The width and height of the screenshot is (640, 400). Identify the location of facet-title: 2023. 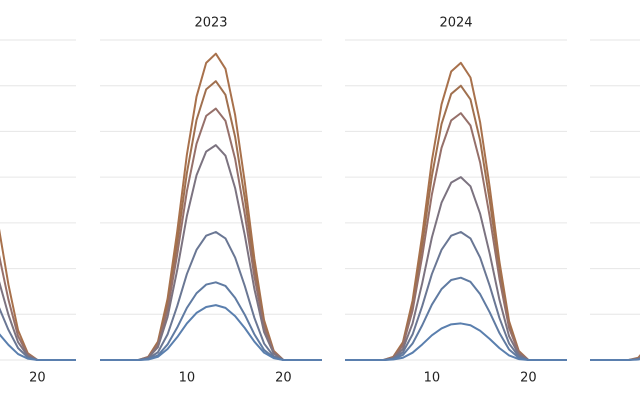
(210, 23).